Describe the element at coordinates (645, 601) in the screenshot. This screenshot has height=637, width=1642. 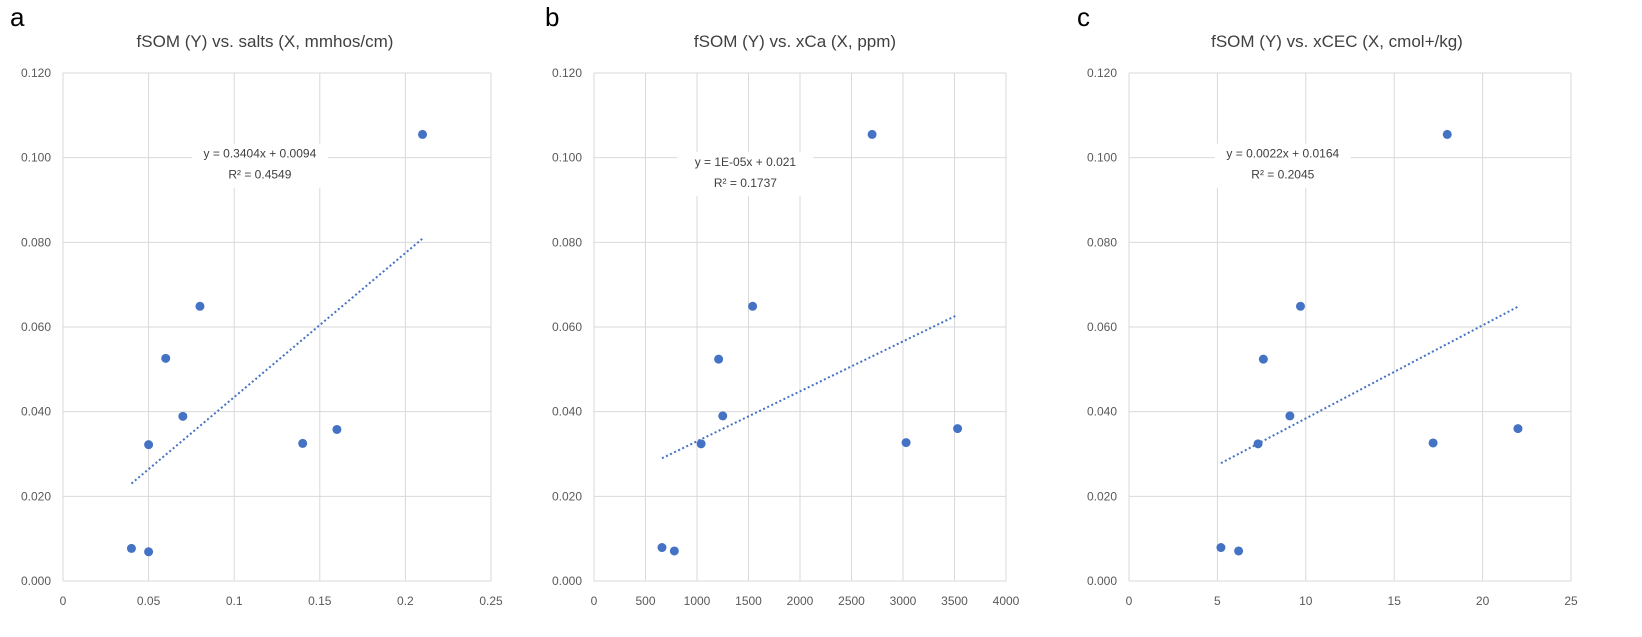
I see `x-tick-label: 500` at that location.